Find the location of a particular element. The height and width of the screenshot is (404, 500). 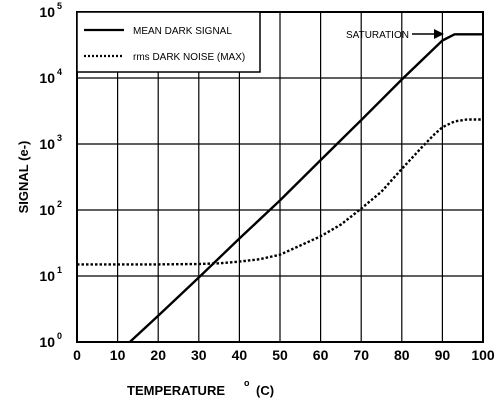

x-tick-label-10: 100 is located at coordinates (483, 355).